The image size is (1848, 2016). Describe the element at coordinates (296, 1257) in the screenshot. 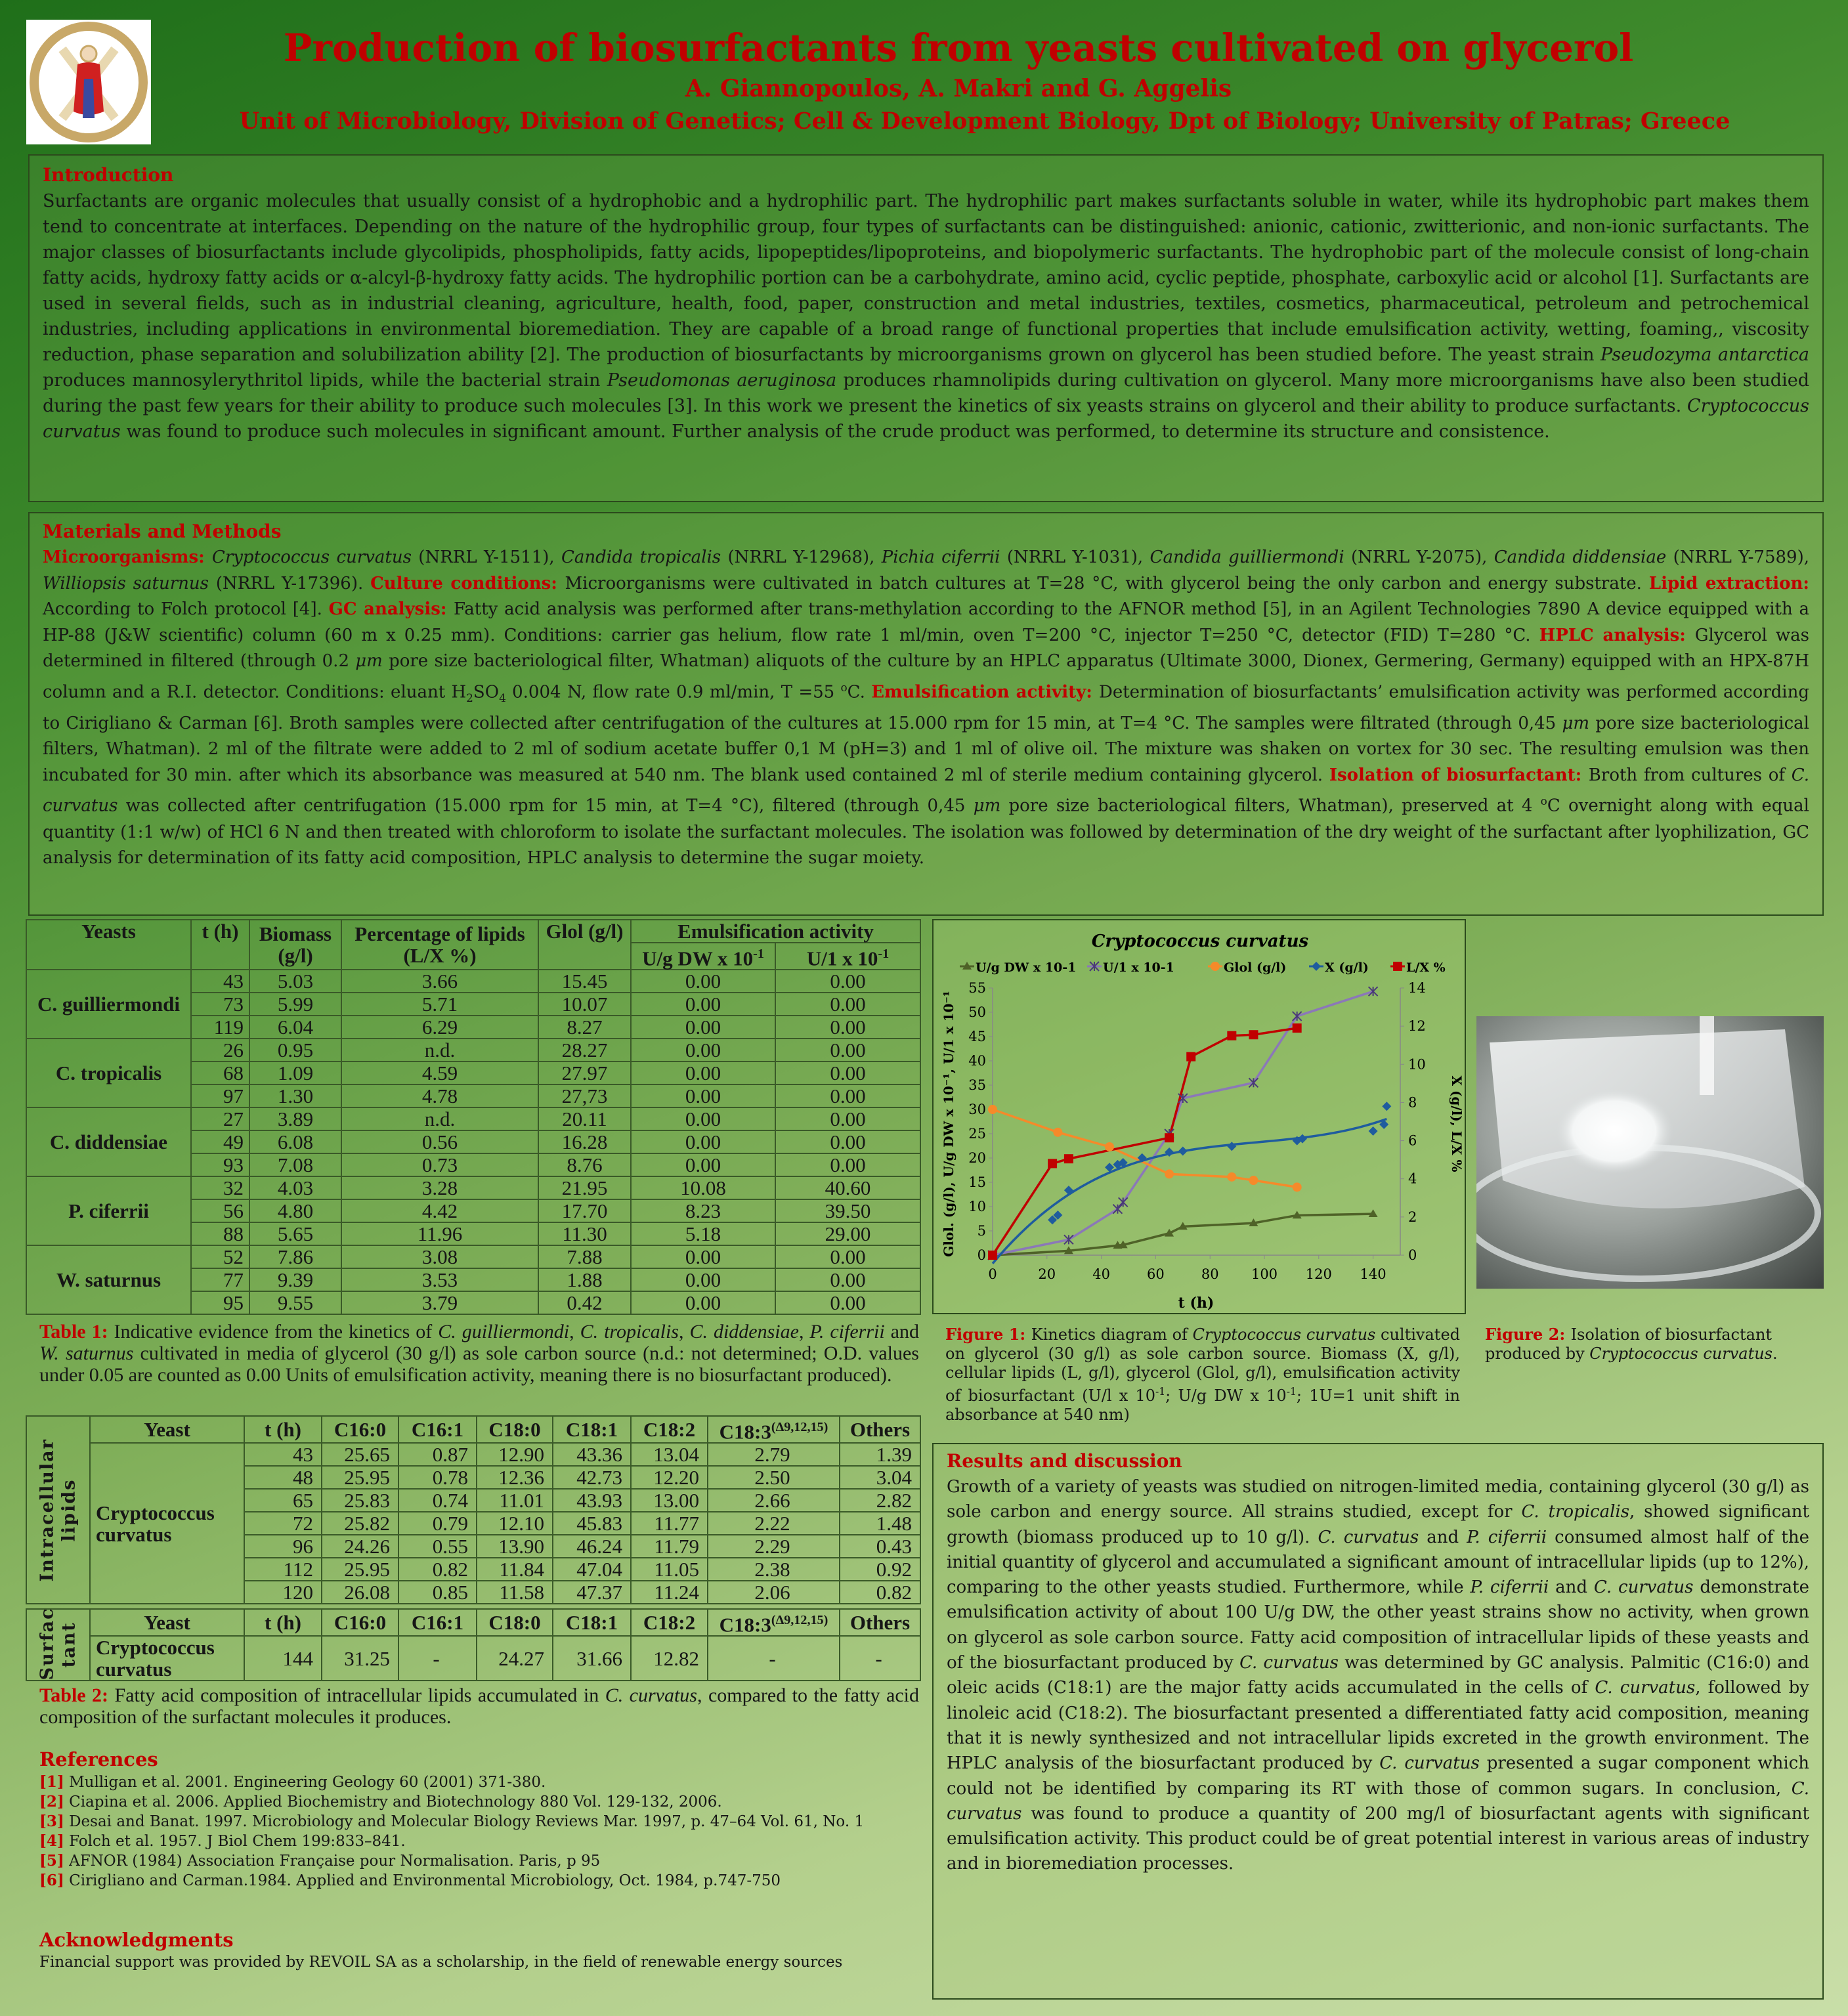

I see `table-cell: 7.86` at that location.